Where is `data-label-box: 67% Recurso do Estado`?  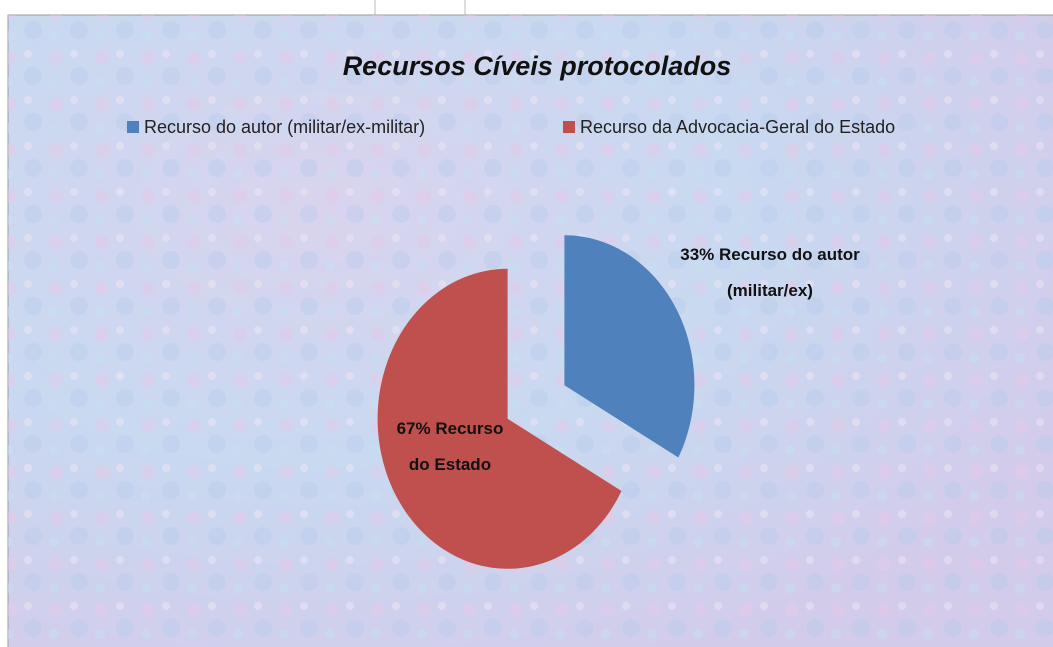 data-label-box: 67% Recurso do Estado is located at coordinates (450, 447).